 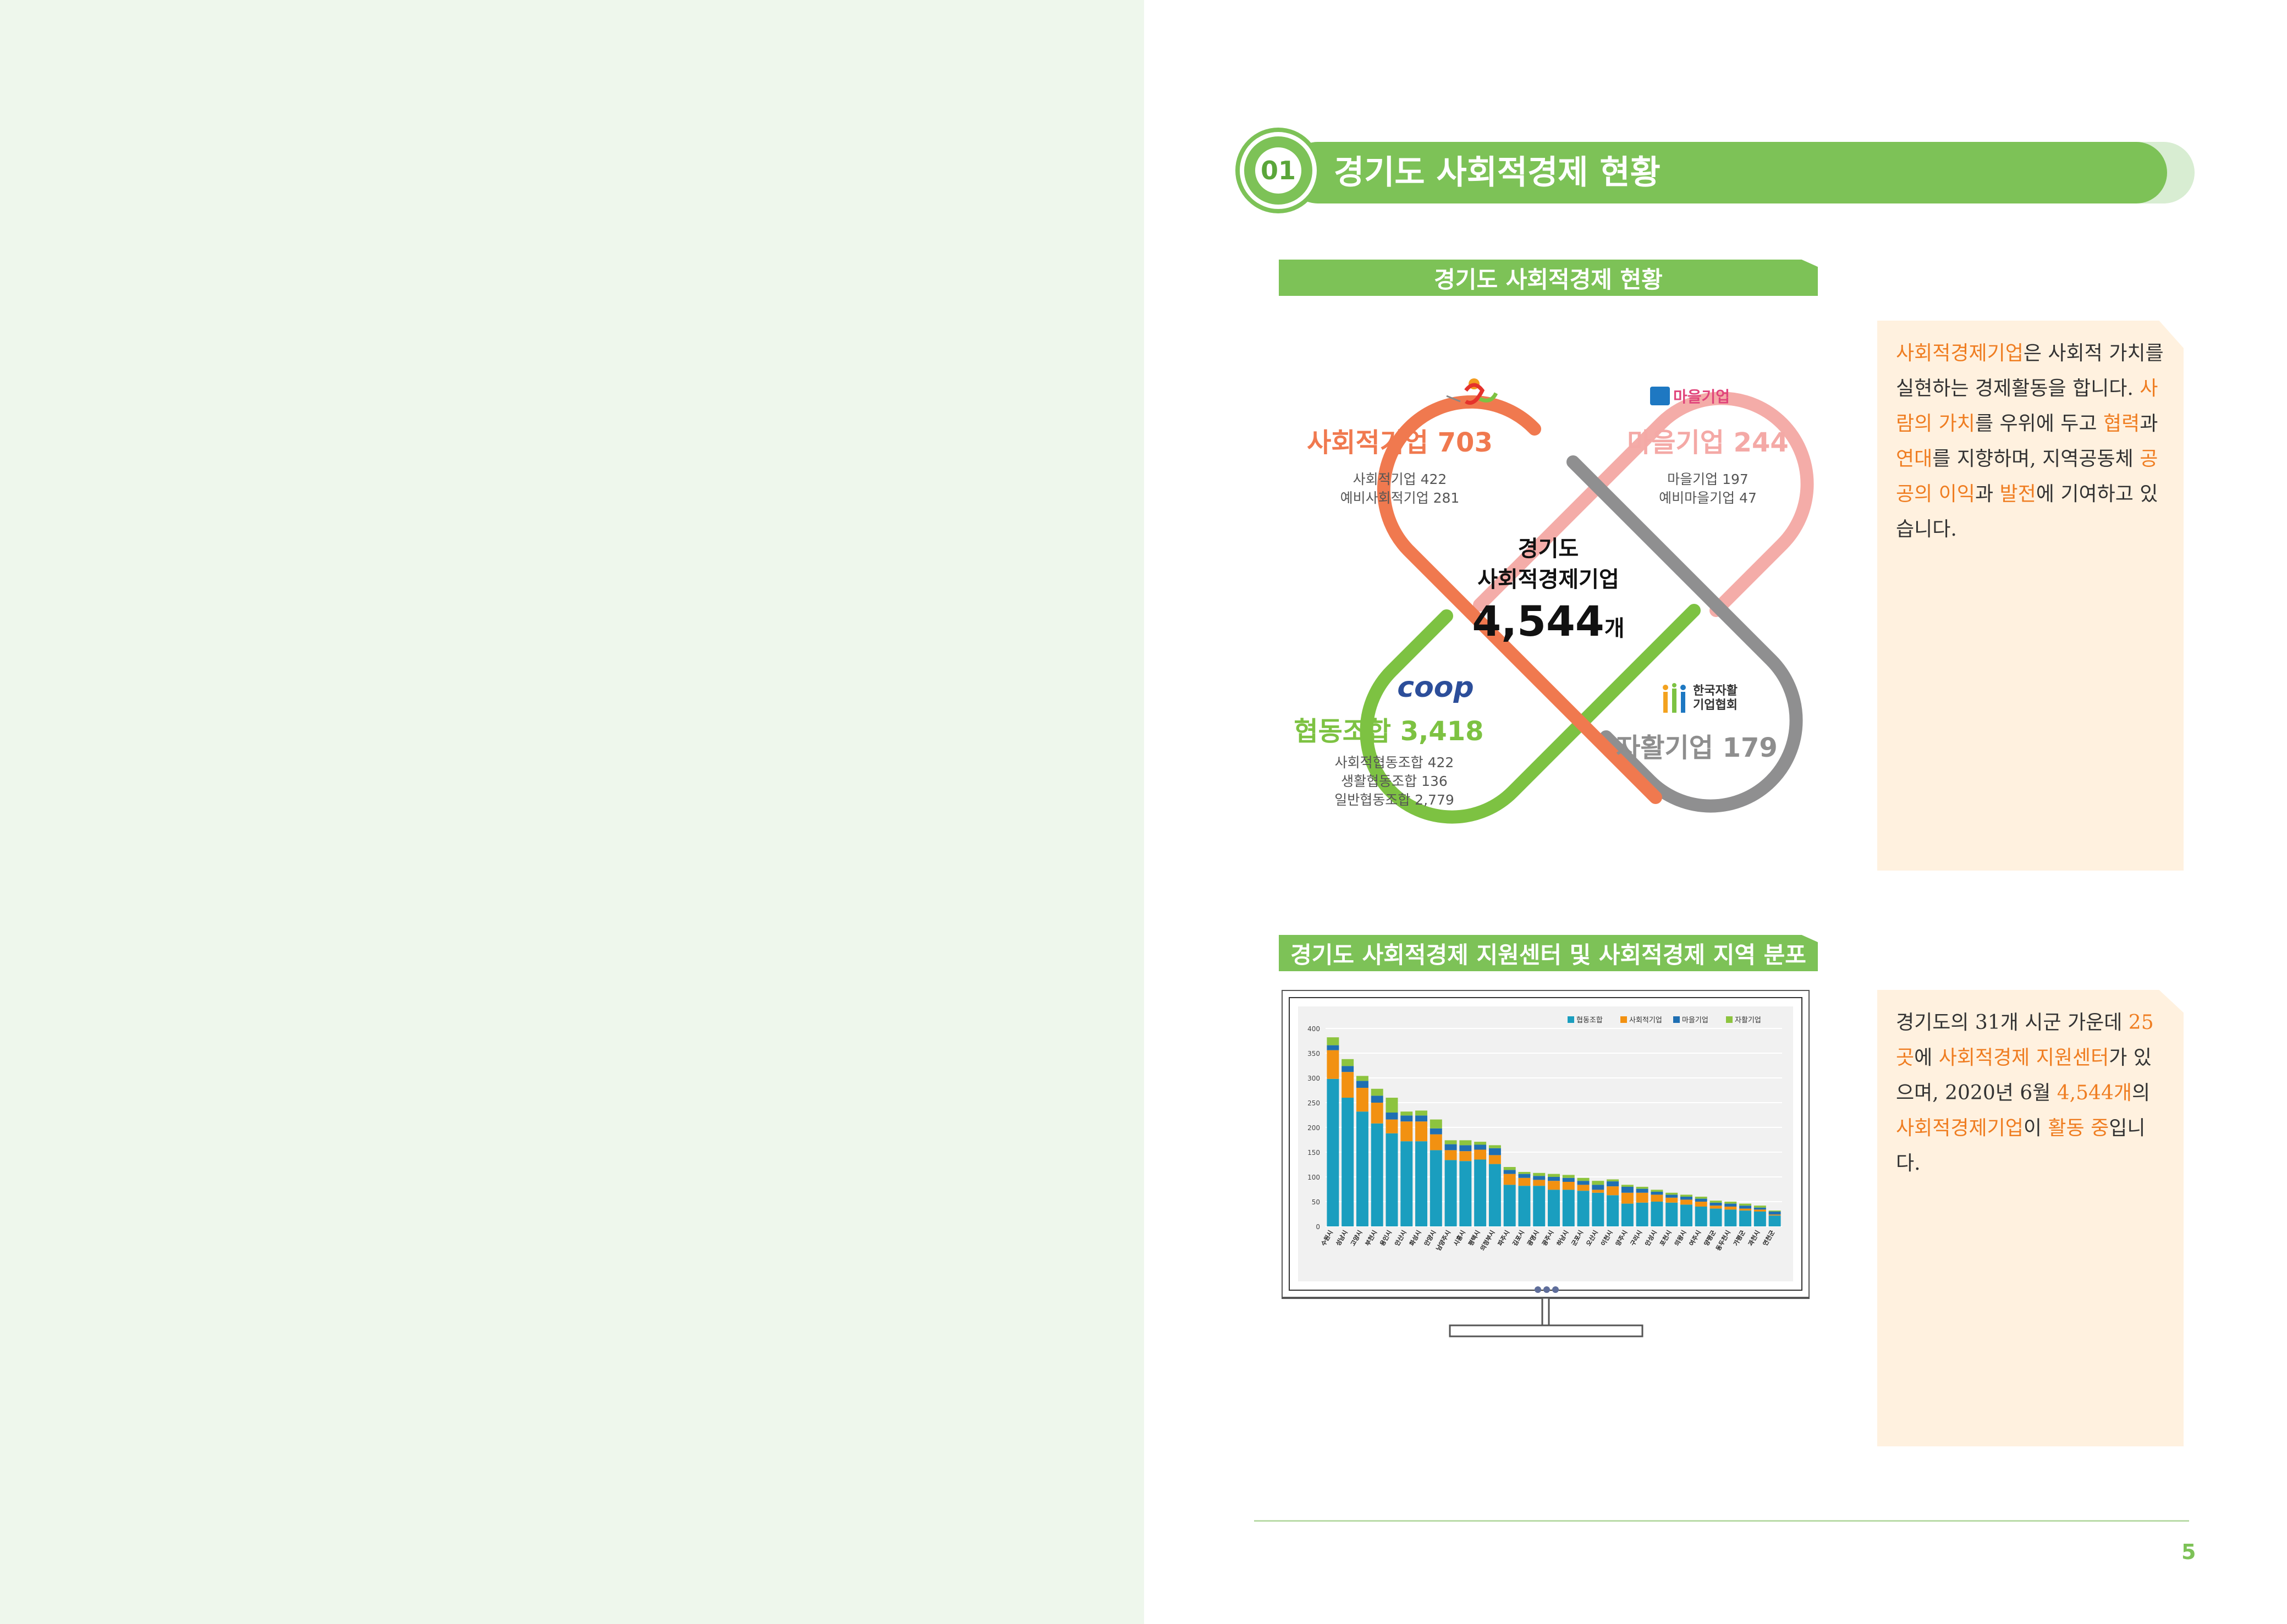 I want to click on coop-detail-line: 일반협동조합 2,779, so click(x=1394, y=800).